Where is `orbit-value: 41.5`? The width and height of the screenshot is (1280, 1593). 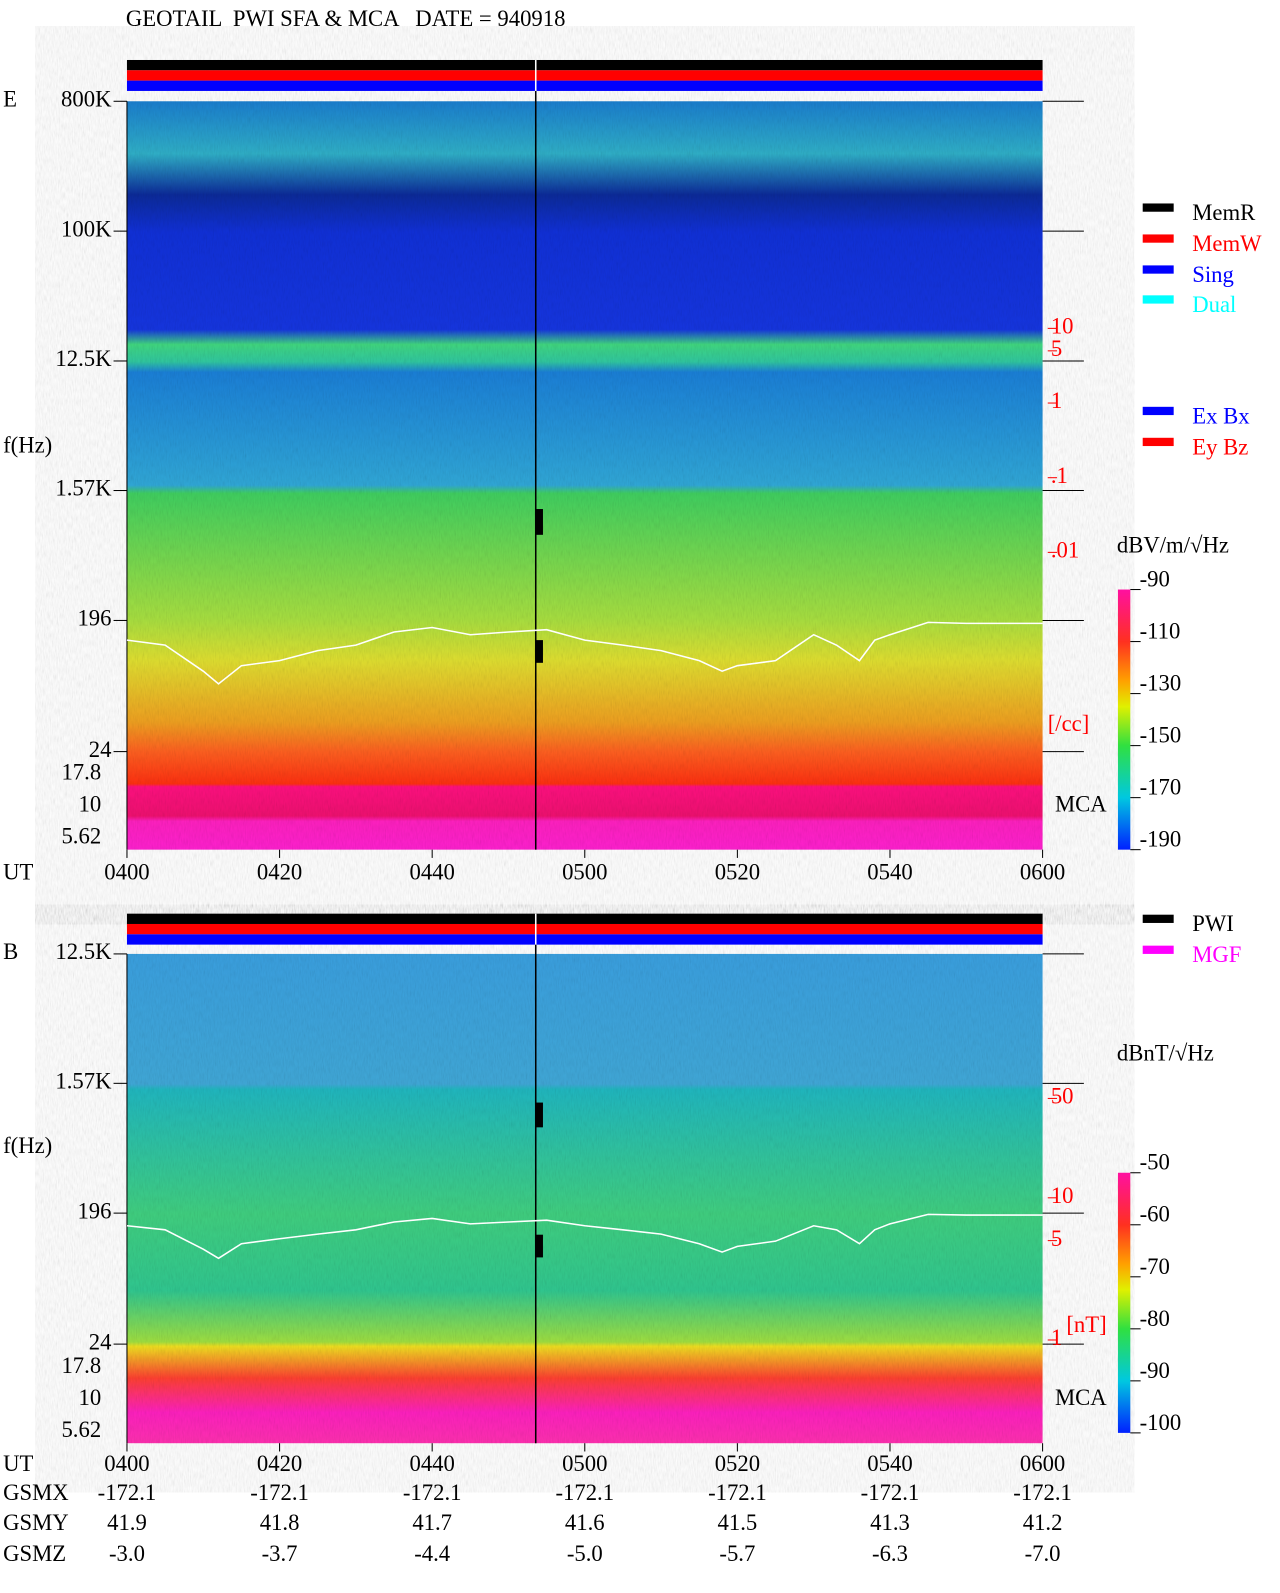 orbit-value: 41.5 is located at coordinates (738, 1522).